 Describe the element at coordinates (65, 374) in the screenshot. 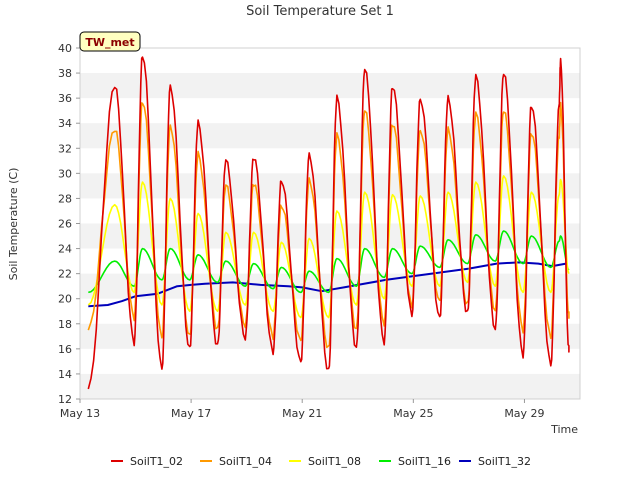

I see `y-tick-label: 14` at that location.